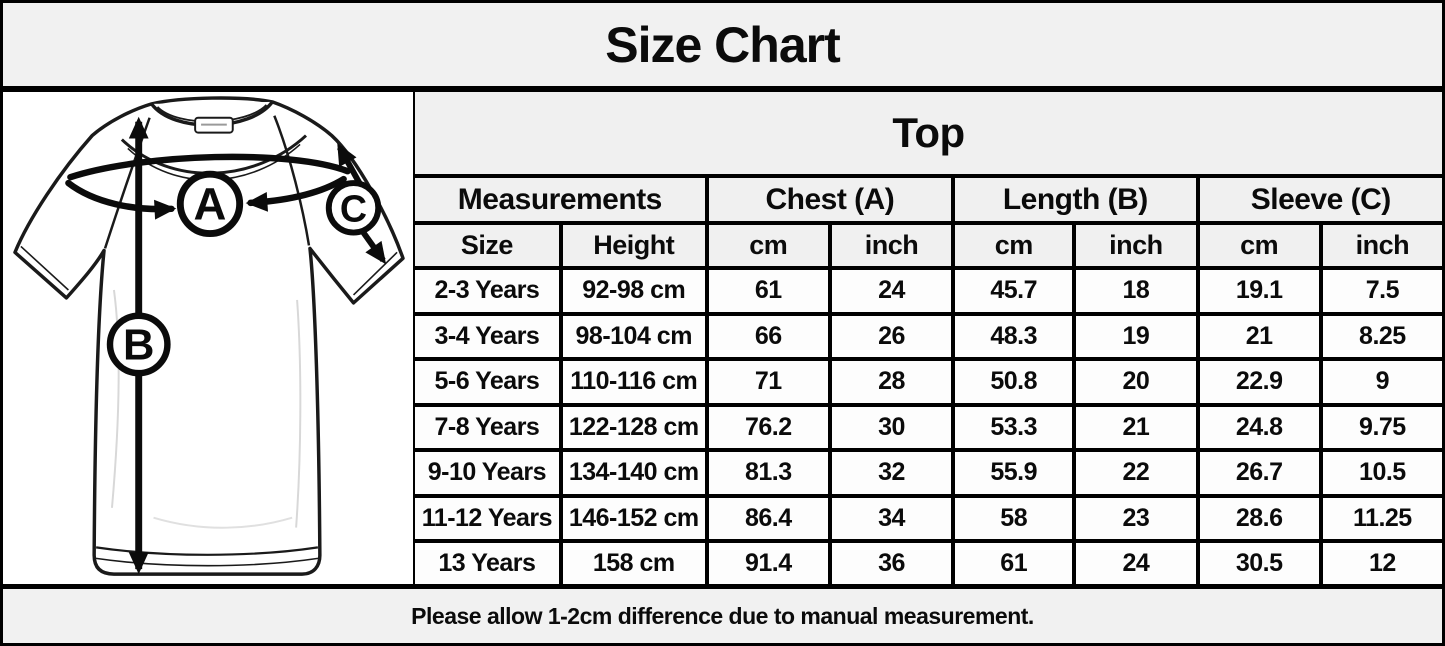 The height and width of the screenshot is (646, 1445). What do you see at coordinates (1136, 427) in the screenshot?
I see `length-inch-cell: 21` at bounding box center [1136, 427].